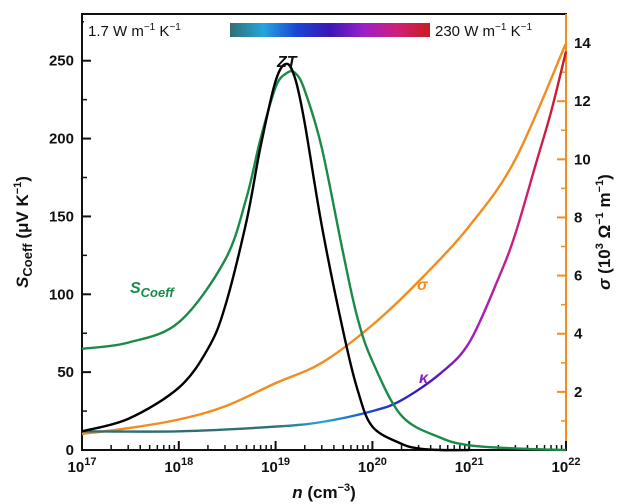 Image resolution: width=624 pixels, height=504 pixels. I want to click on y-right-tick-label: 8, so click(578, 217).